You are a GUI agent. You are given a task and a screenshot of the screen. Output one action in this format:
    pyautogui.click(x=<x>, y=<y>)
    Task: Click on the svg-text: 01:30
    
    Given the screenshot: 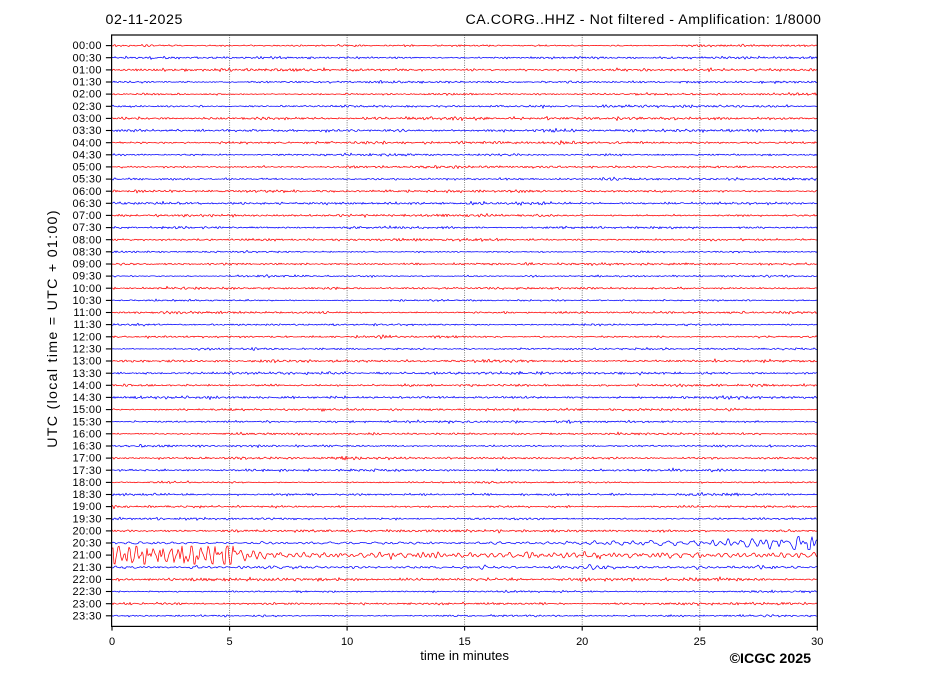 What is the action you would take?
    pyautogui.click(x=87, y=83)
    